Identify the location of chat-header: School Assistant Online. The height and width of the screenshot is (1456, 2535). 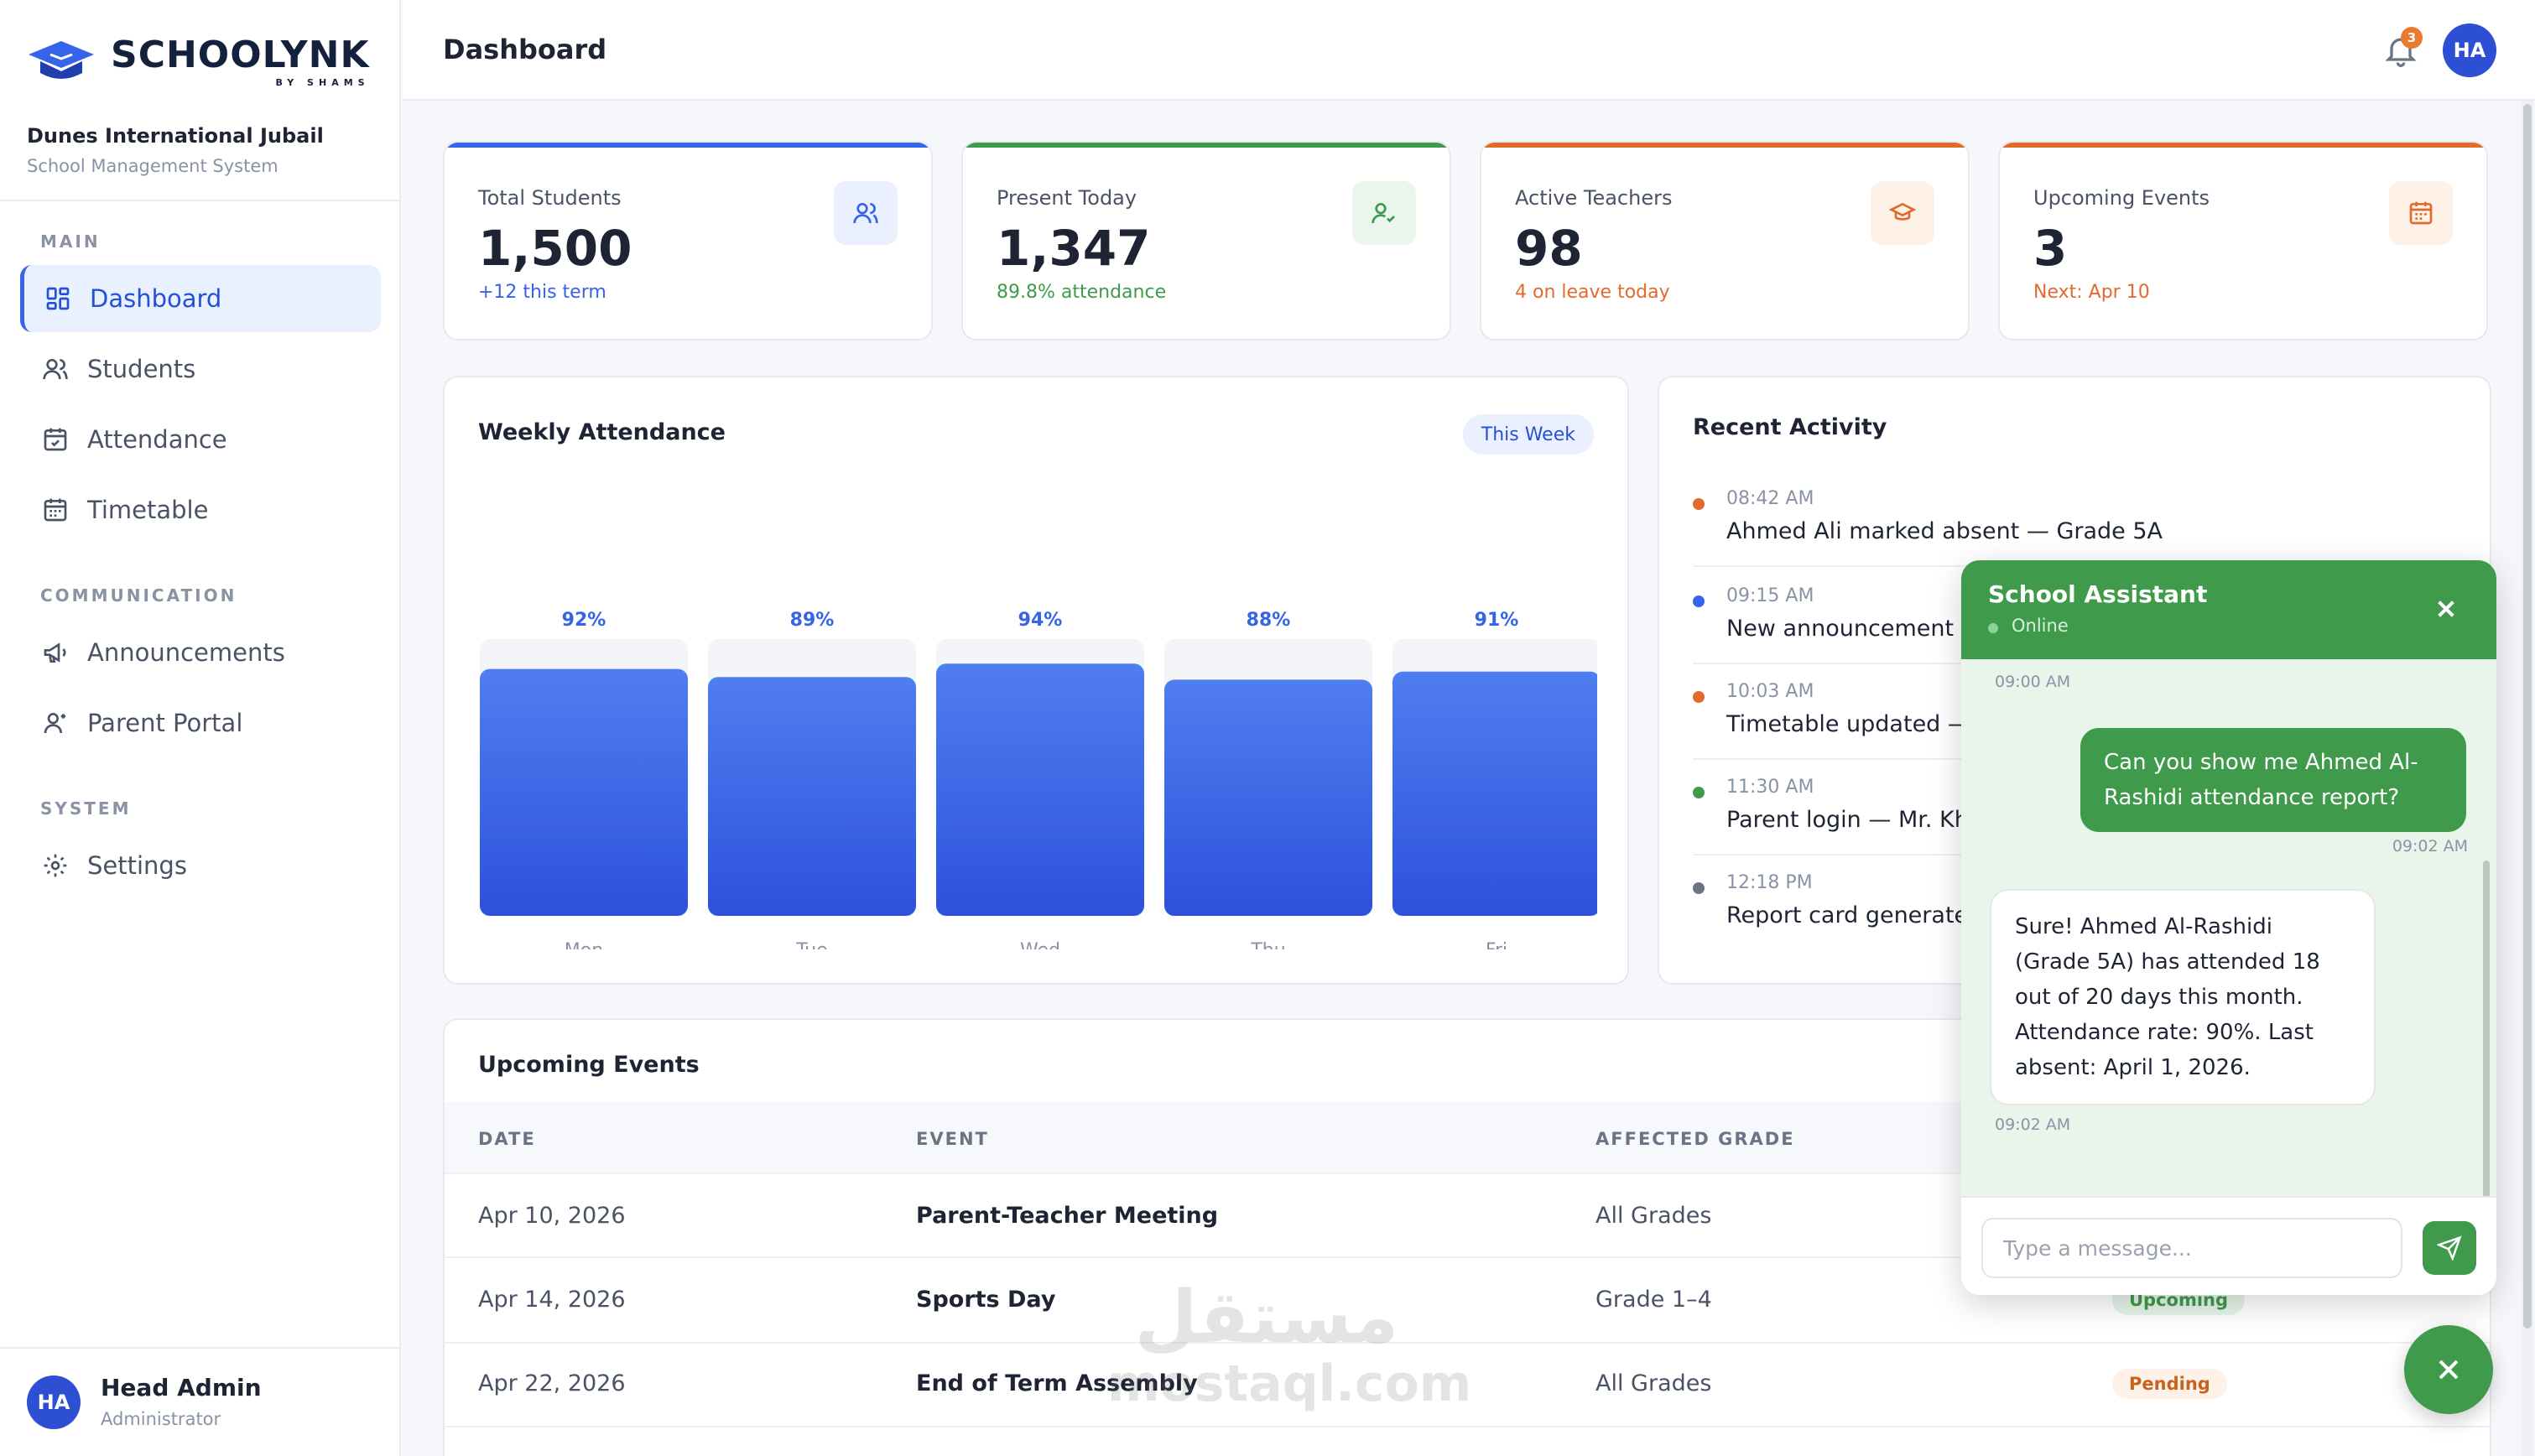
(2228, 609).